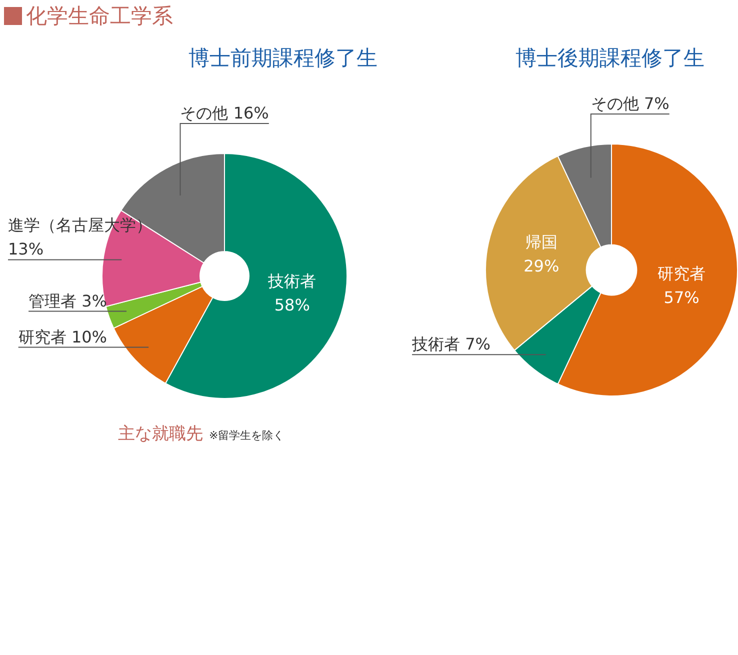 The image size is (738, 655). Describe the element at coordinates (682, 273) in the screenshot. I see `slice-label: 研究者` at that location.